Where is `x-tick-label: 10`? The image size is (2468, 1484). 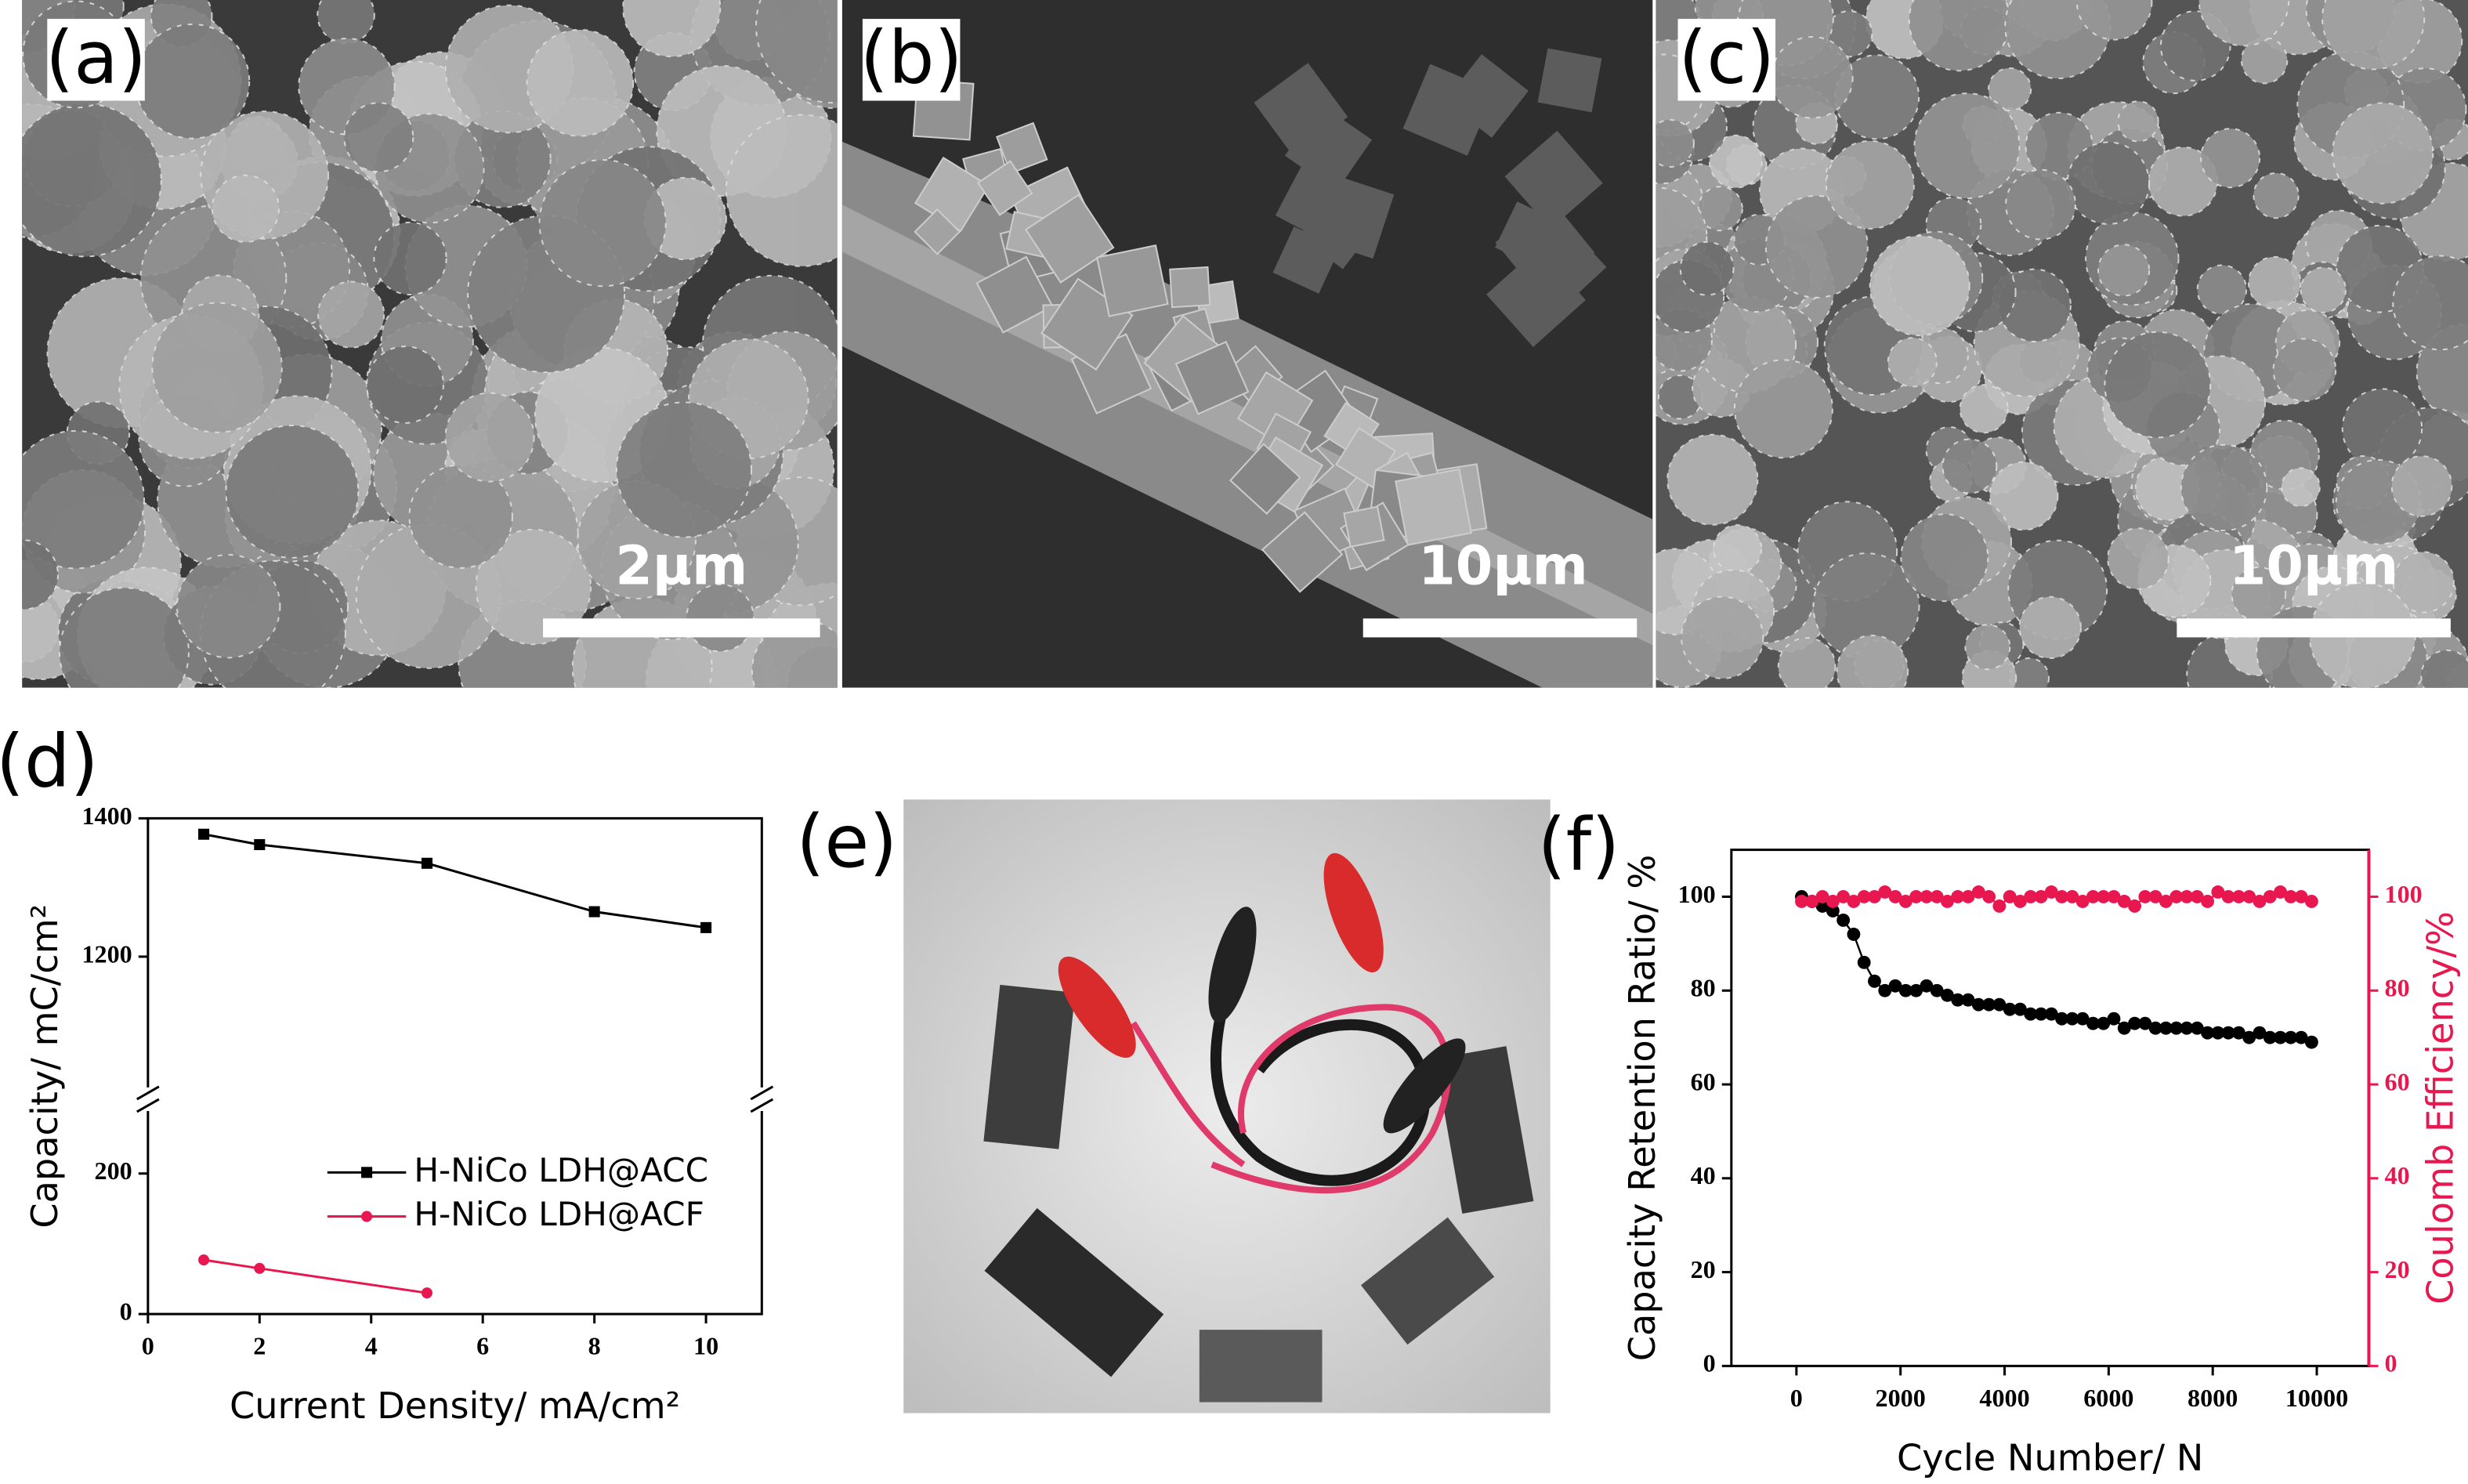
x-tick-label: 10 is located at coordinates (705, 1346).